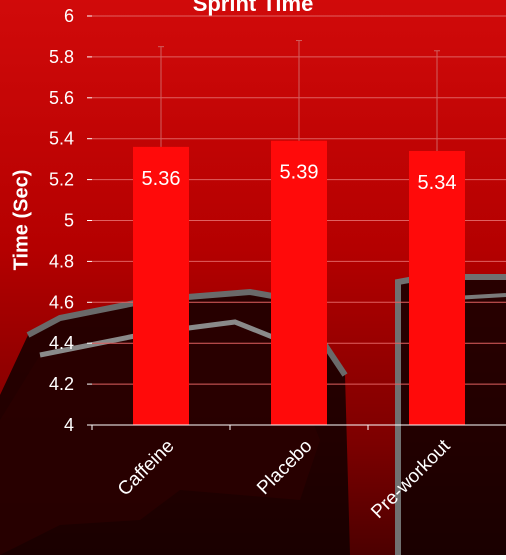 The image size is (506, 560). I want to click on x-tick-label: Placebo, so click(284, 467).